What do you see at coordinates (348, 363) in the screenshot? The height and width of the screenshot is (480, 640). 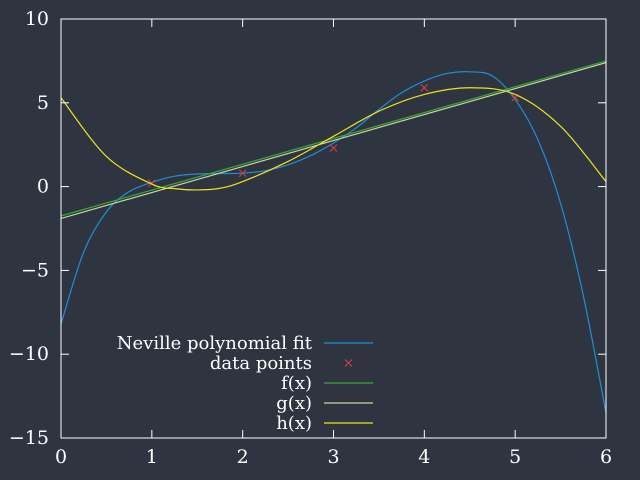 I see `legend-swatch-data-points` at bounding box center [348, 363].